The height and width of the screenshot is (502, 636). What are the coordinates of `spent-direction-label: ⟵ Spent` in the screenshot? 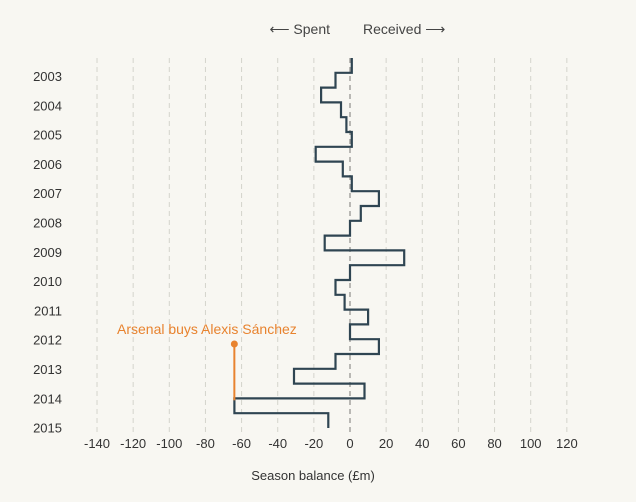 It's located at (299, 29).